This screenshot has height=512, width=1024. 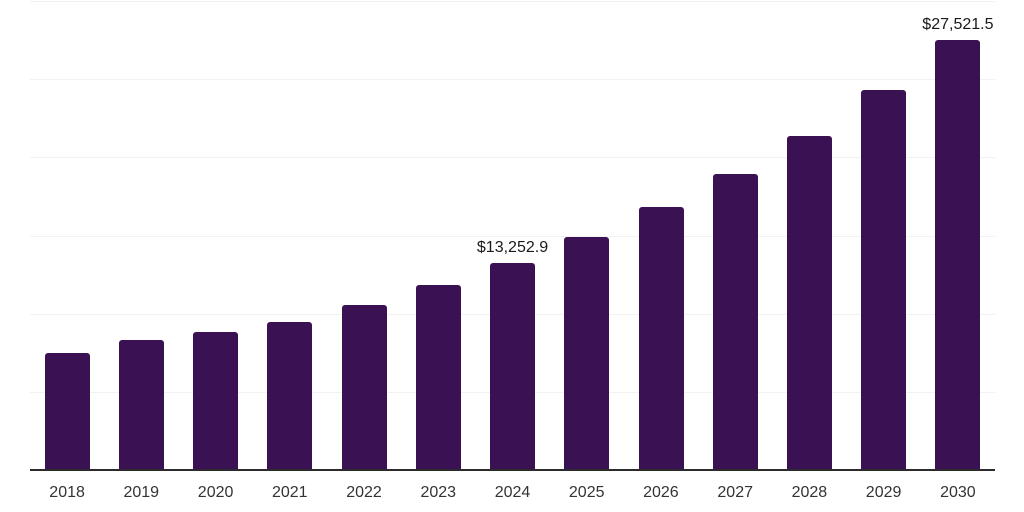 I want to click on x-tick-label-2020: 2020, so click(x=215, y=492).